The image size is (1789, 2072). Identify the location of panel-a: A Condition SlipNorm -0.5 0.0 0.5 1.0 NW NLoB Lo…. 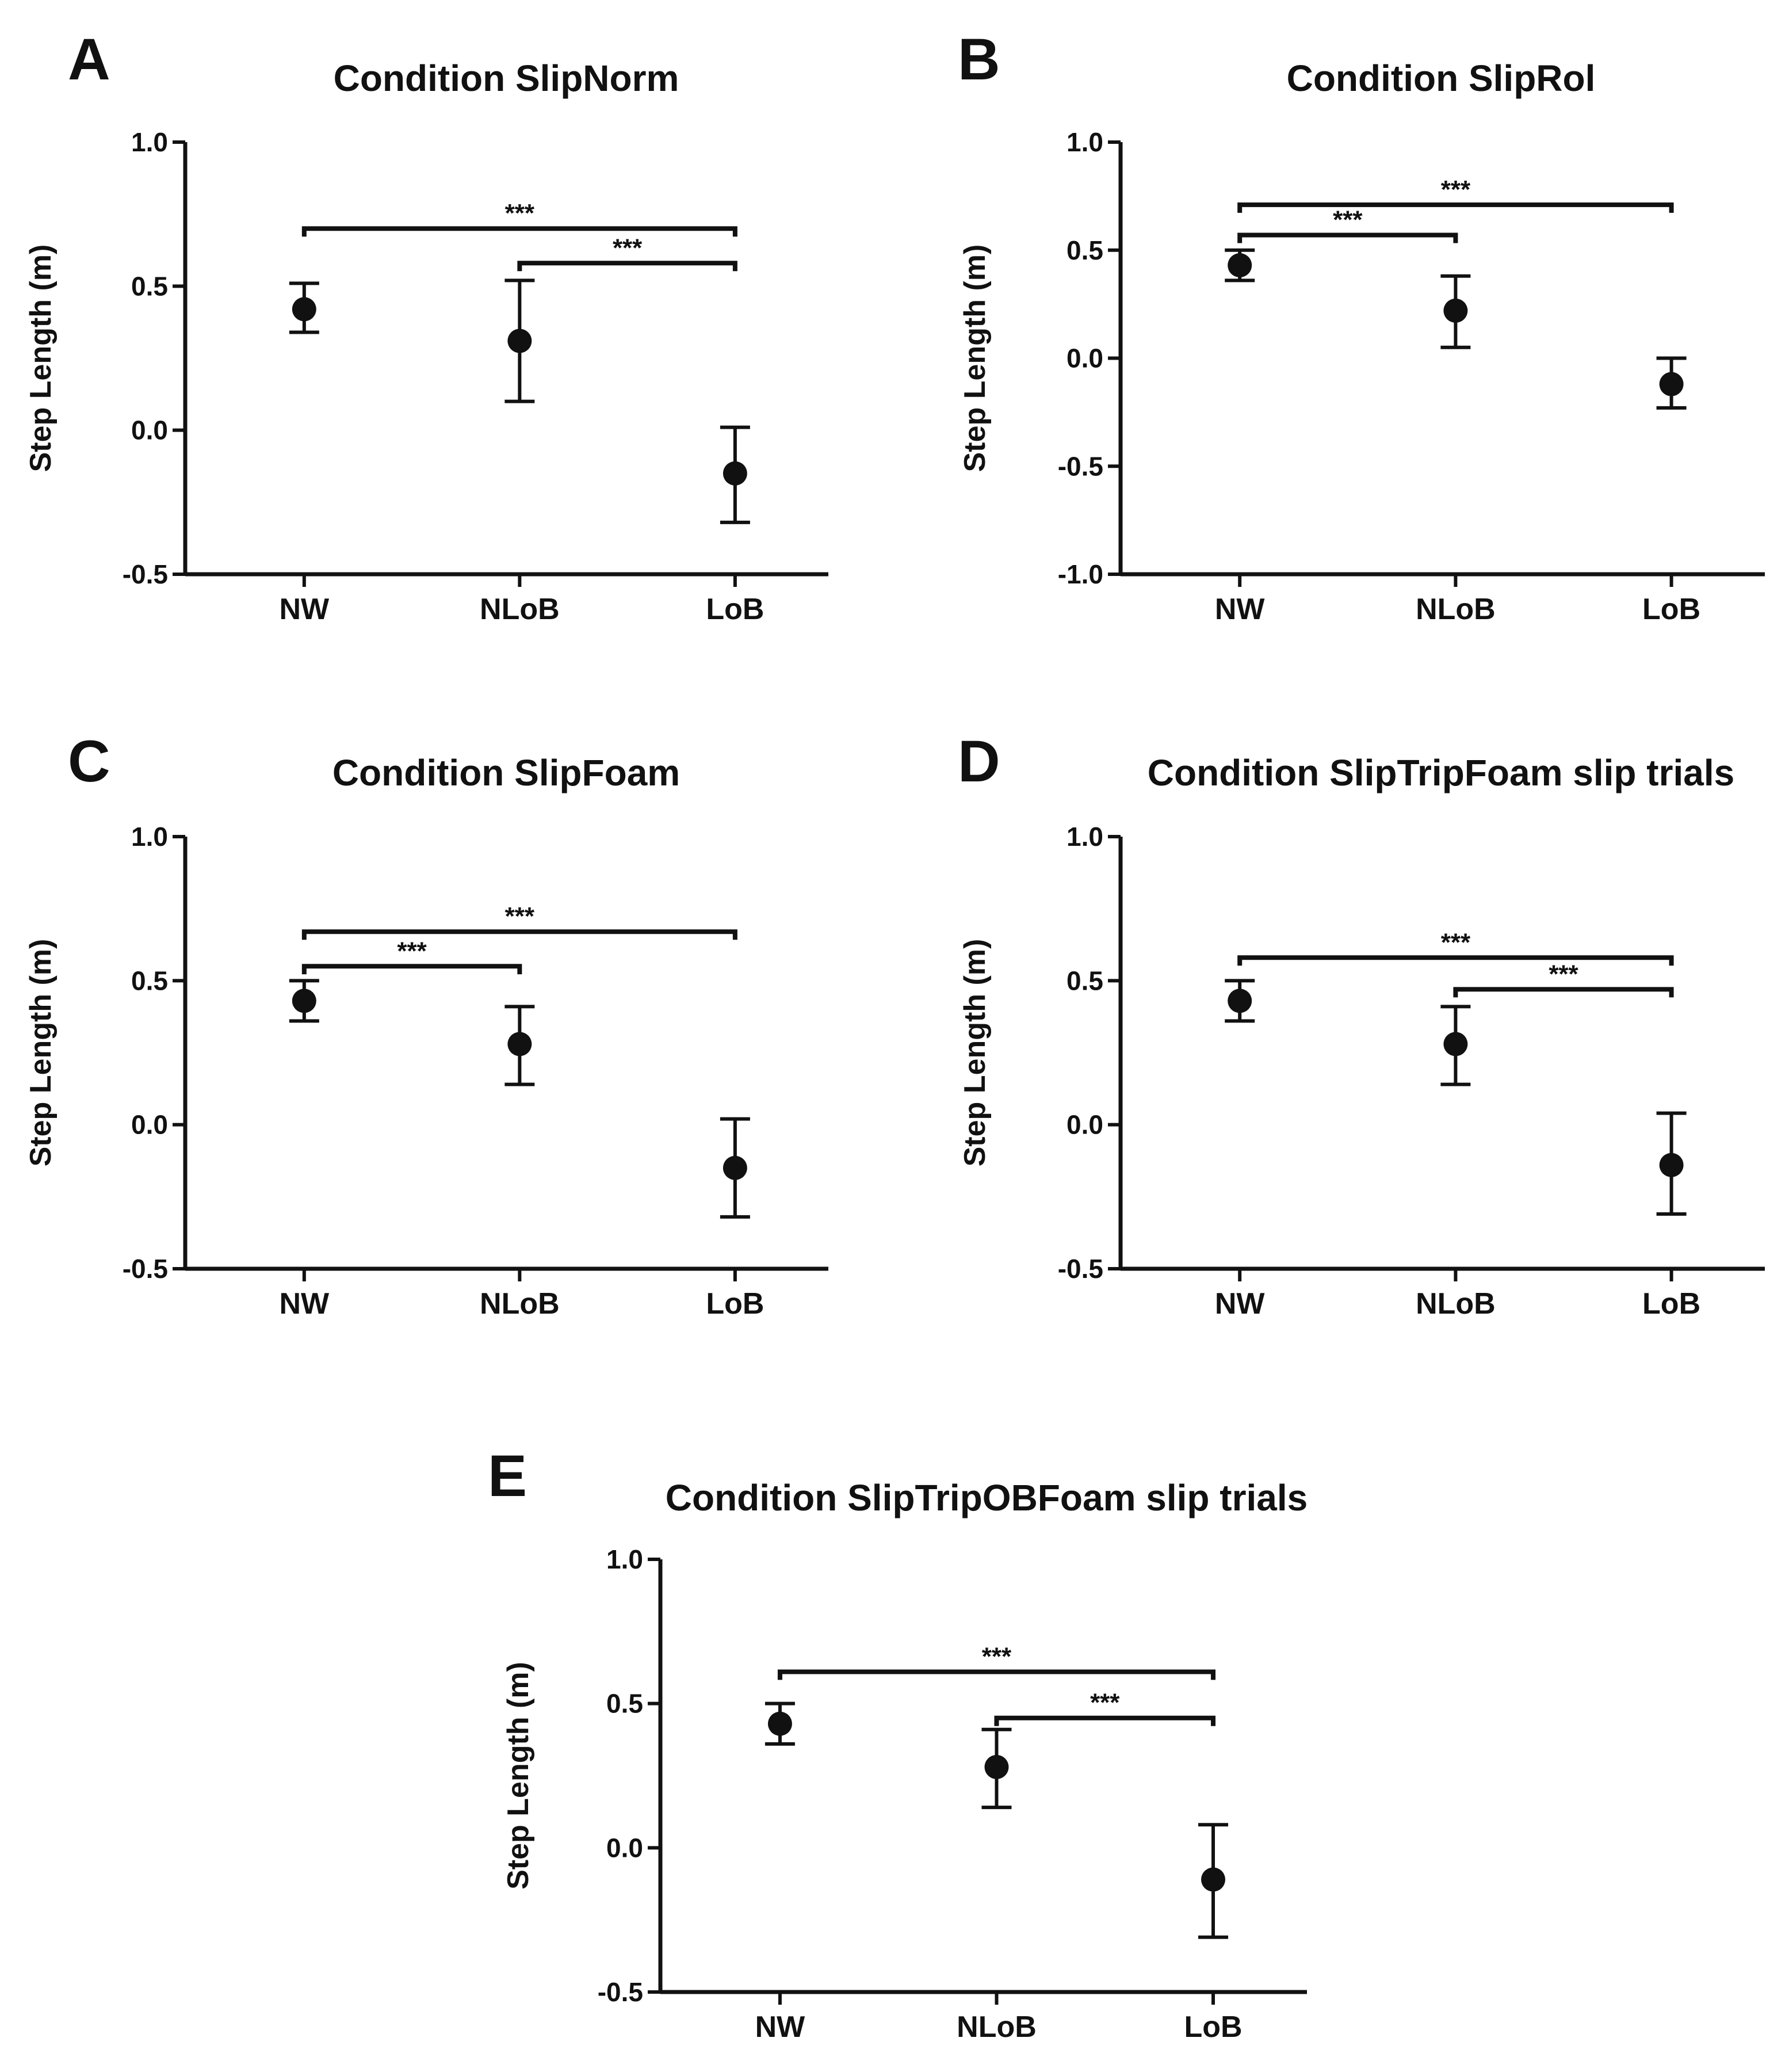
(426, 326).